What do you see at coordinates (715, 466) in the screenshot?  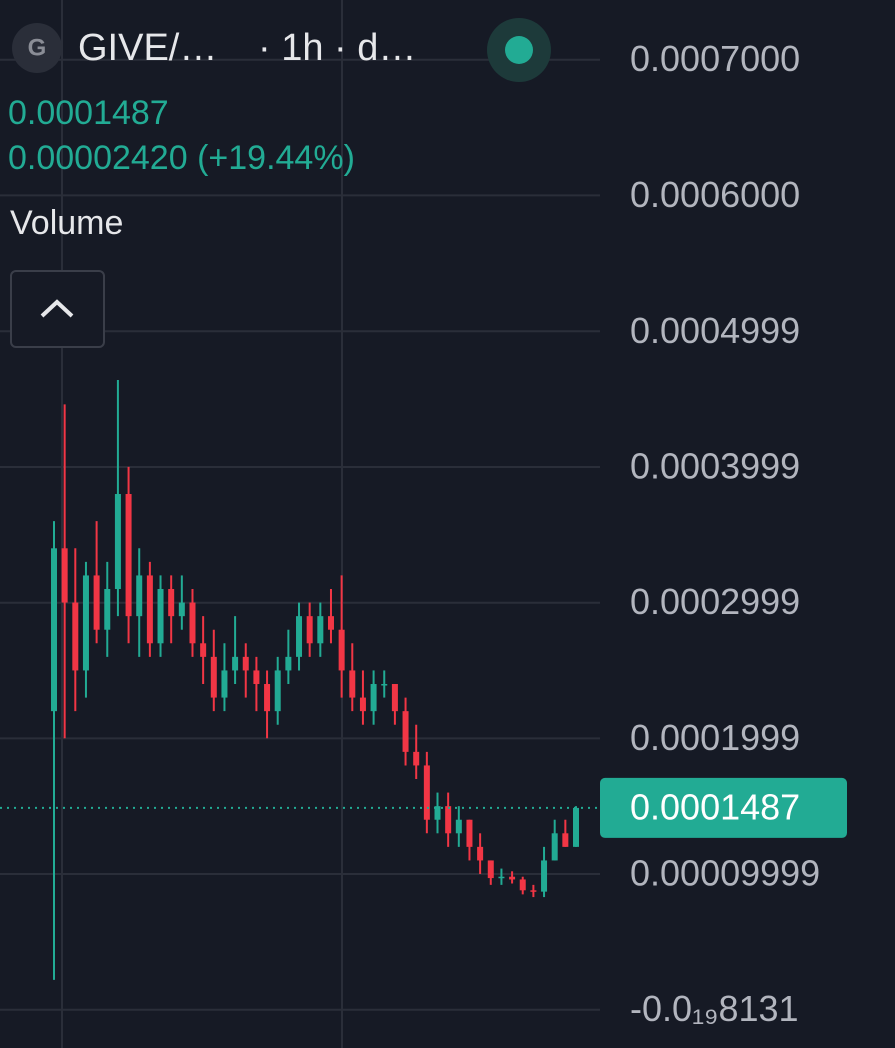 I see `y-tick-label: 0.0003999` at bounding box center [715, 466].